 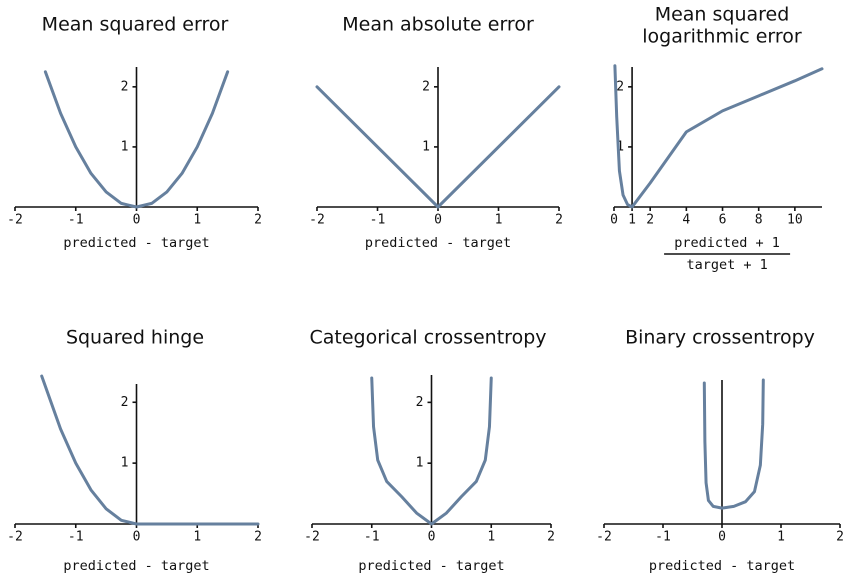 What do you see at coordinates (135, 25) in the screenshot?
I see `chart-title: Mean squared error` at bounding box center [135, 25].